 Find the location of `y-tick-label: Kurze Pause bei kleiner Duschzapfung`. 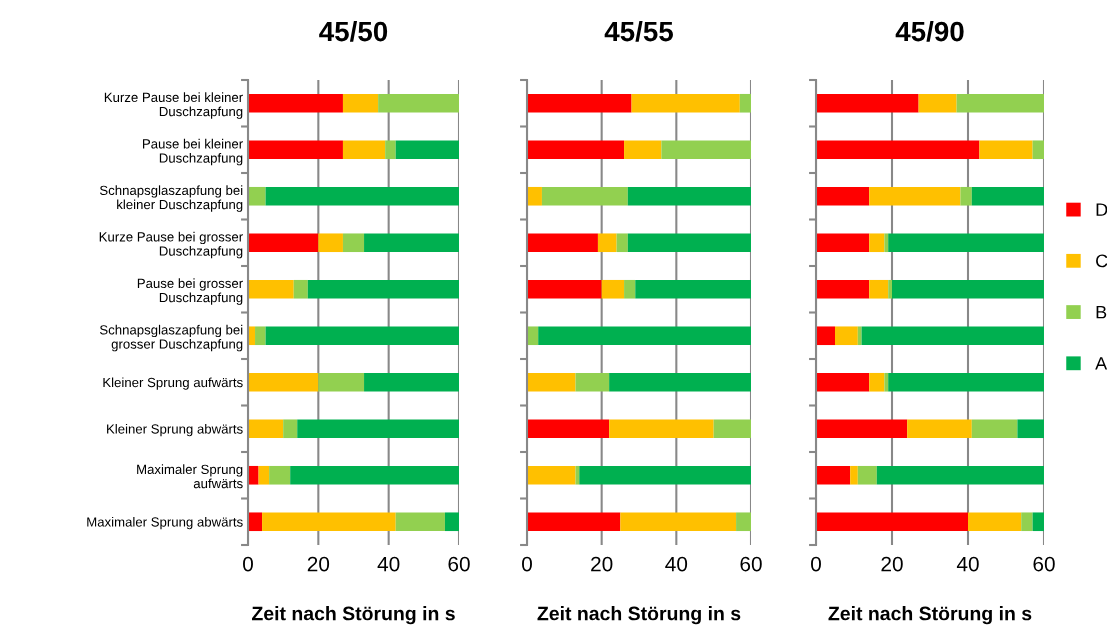

y-tick-label: Kurze Pause bei kleiner Duschzapfung is located at coordinates (173, 105).